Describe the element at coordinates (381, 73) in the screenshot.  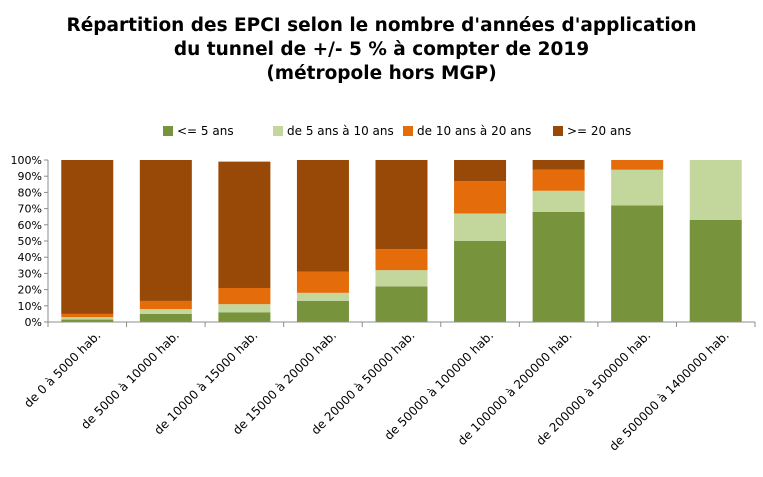
I see `chart-title-line-3: (métropole hors MGP)` at that location.